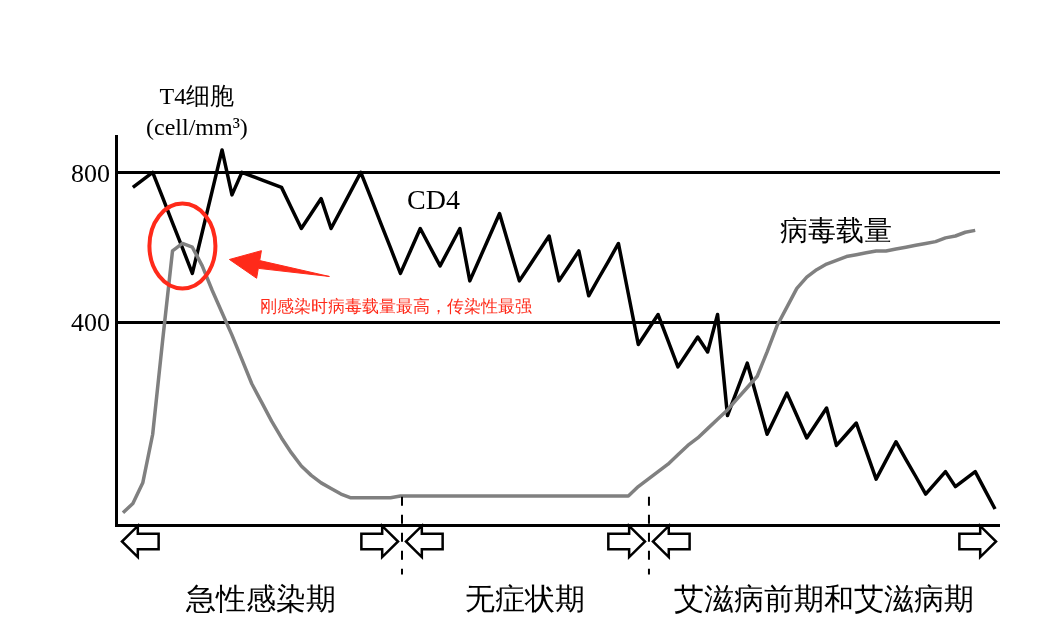  What do you see at coordinates (91, 323) in the screenshot?
I see `y-tick-label: 400` at bounding box center [91, 323].